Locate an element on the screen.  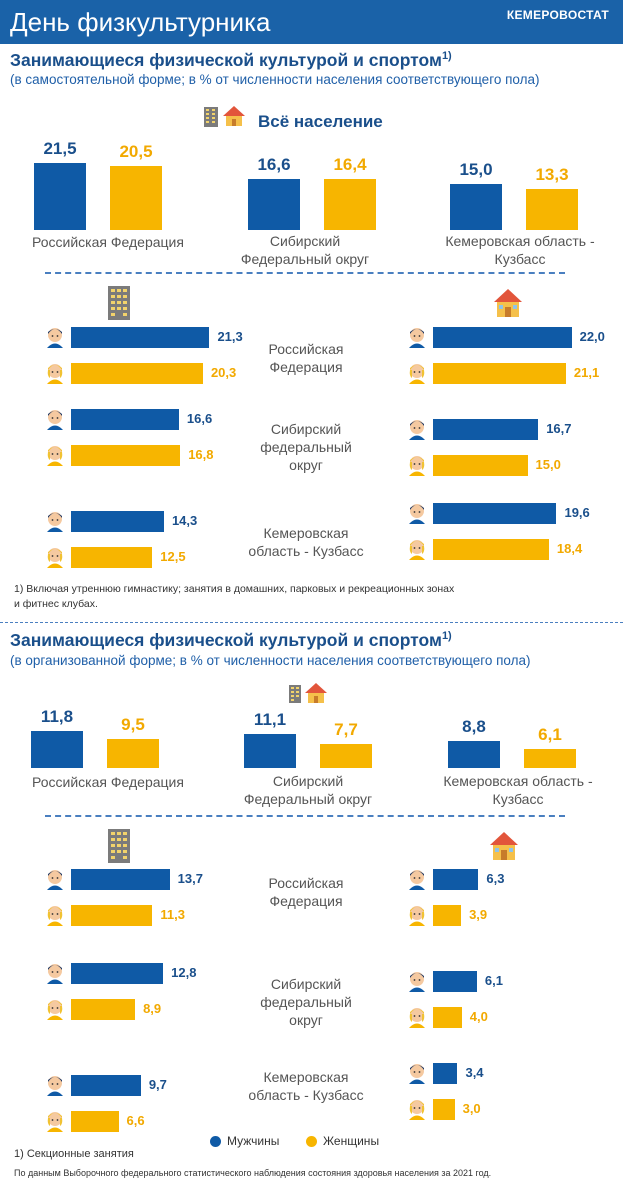
value-women-1: 7,7 is located at coordinates (346, 730).